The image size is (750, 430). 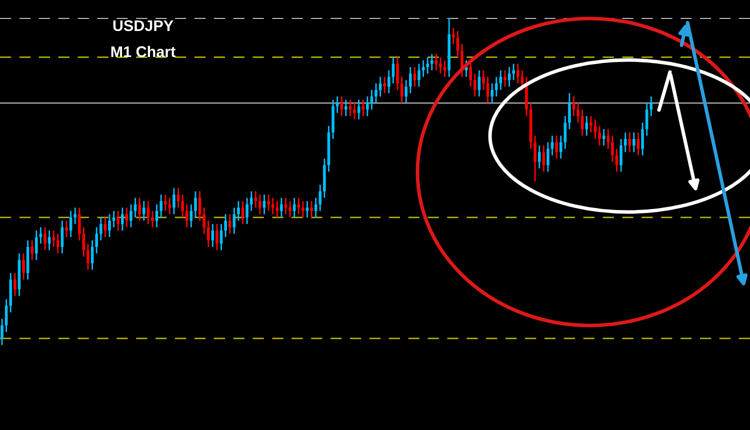 I want to click on text: M1 Chart, so click(x=143, y=52).